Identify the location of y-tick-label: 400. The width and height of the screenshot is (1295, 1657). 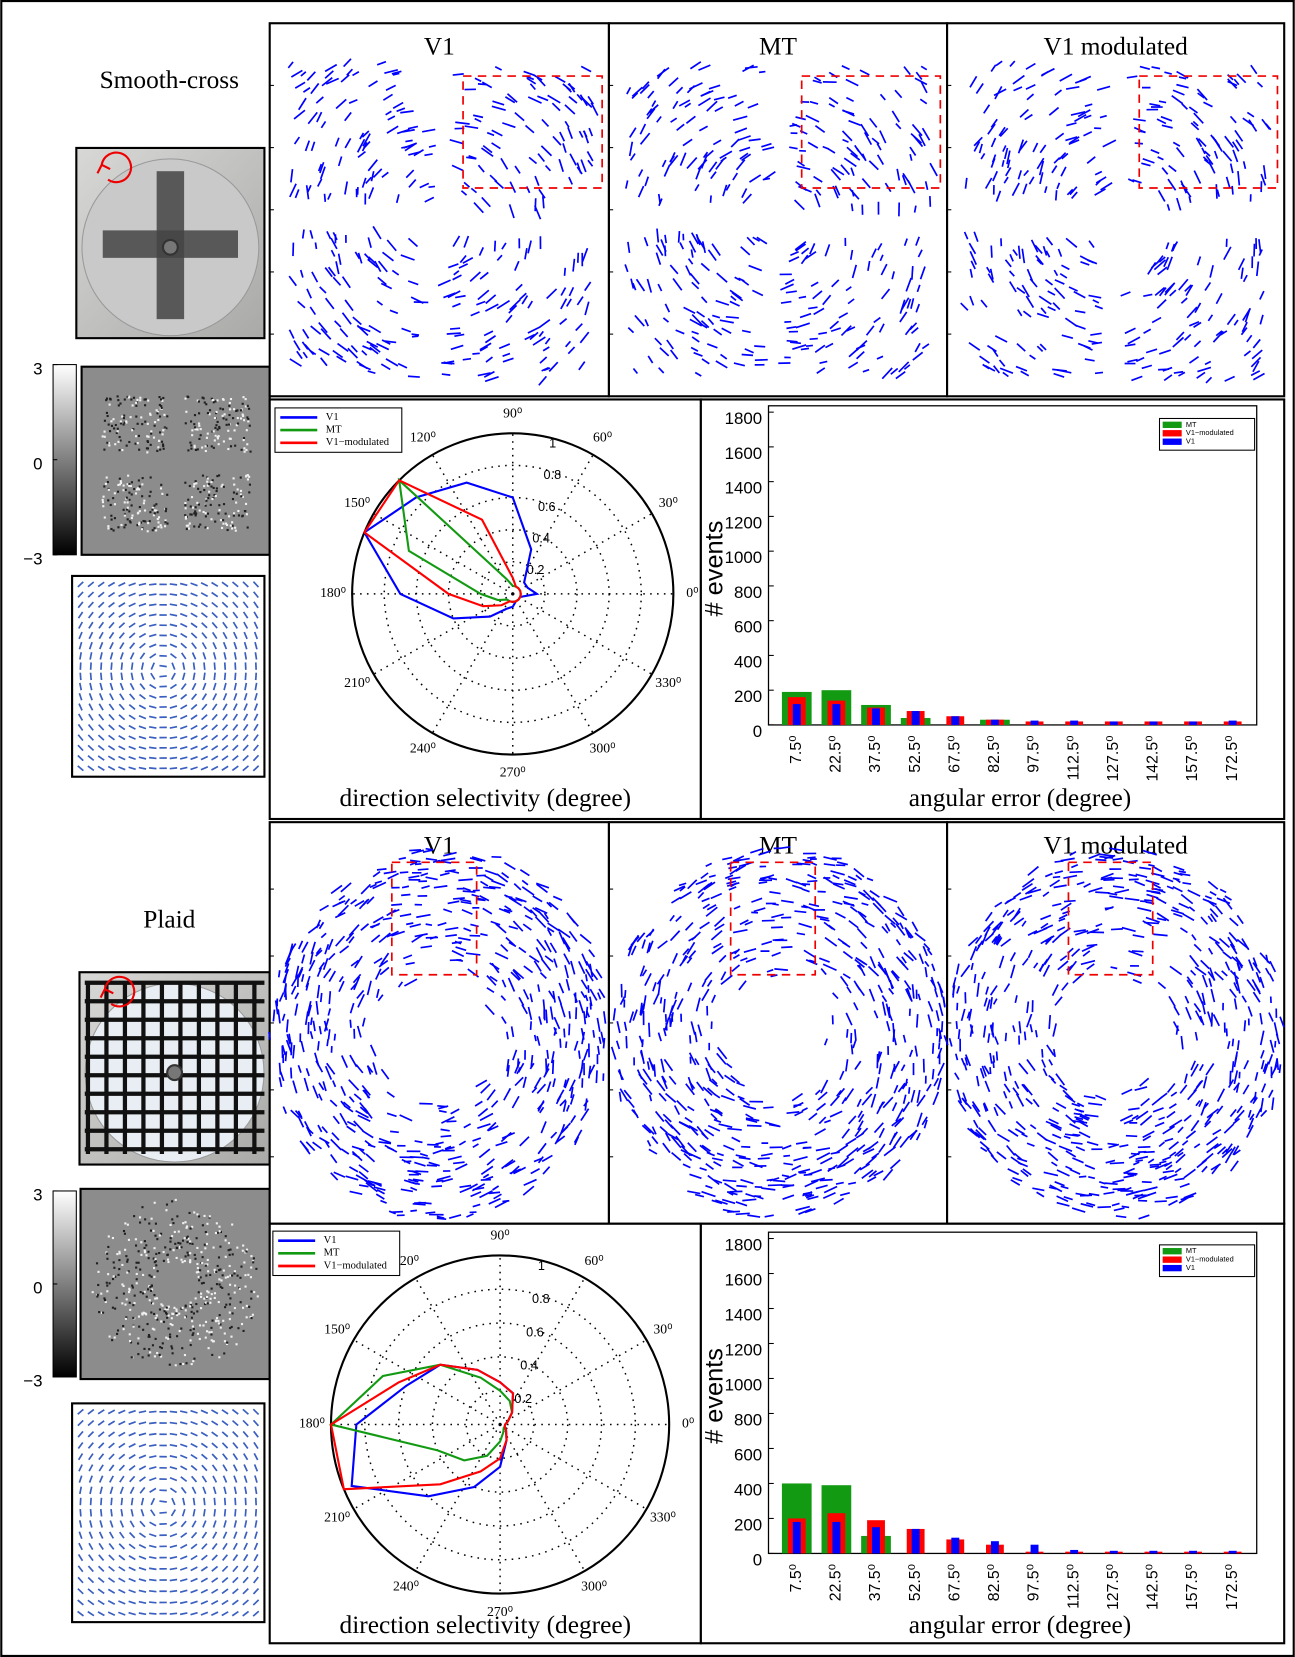
(748, 661).